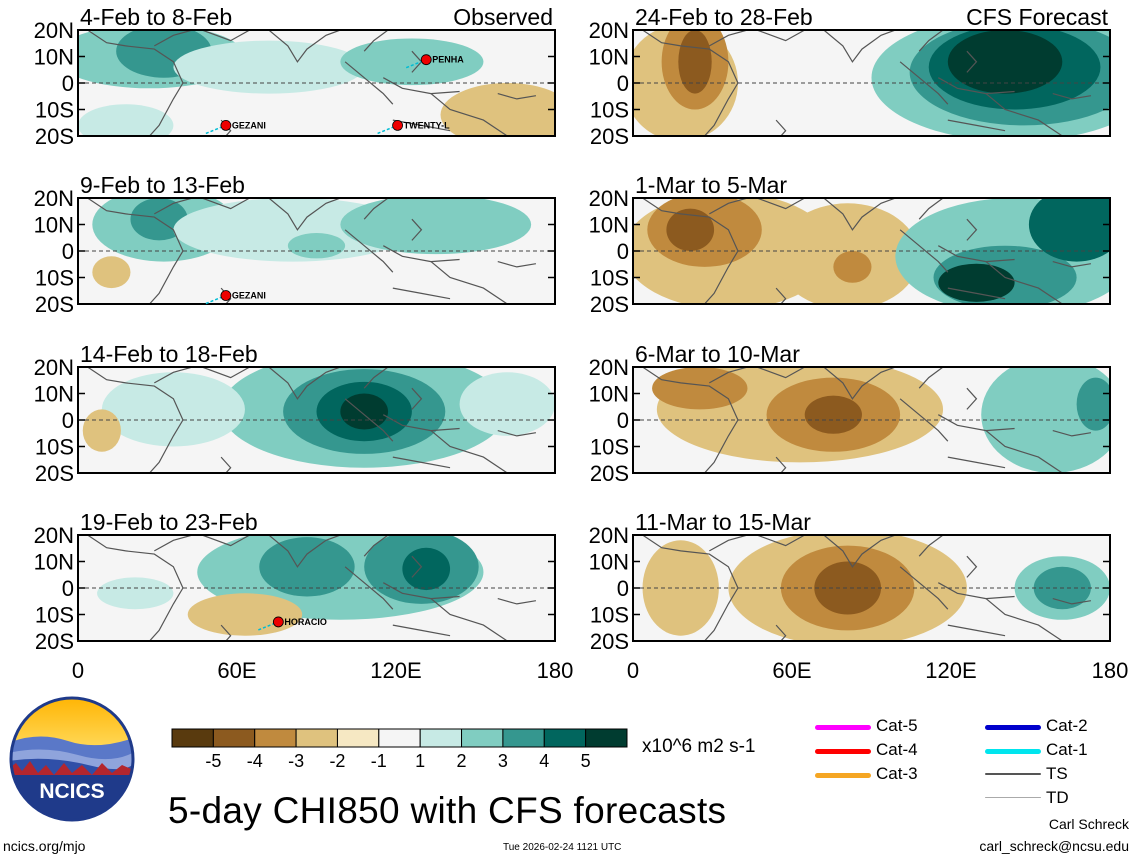  Describe the element at coordinates (1057, 797) in the screenshot. I see `legend-label: TD` at that location.